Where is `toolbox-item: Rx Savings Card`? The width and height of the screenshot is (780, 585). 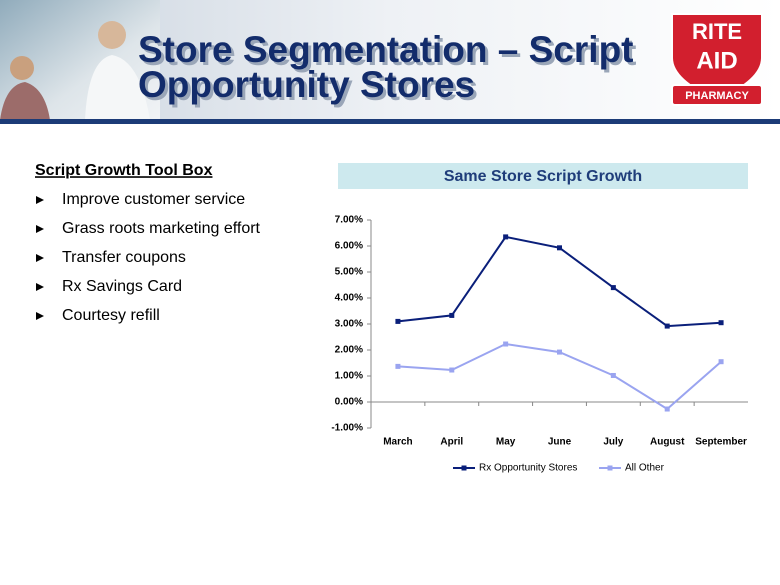
toolbox-item: Rx Savings Card is located at coordinates (122, 286).